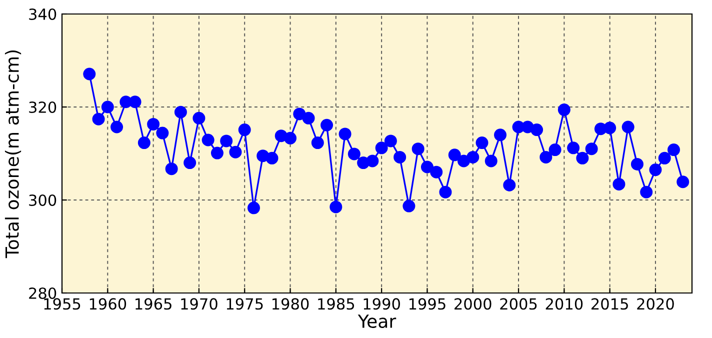  I want to click on x-tick-label: 1995, so click(427, 304).